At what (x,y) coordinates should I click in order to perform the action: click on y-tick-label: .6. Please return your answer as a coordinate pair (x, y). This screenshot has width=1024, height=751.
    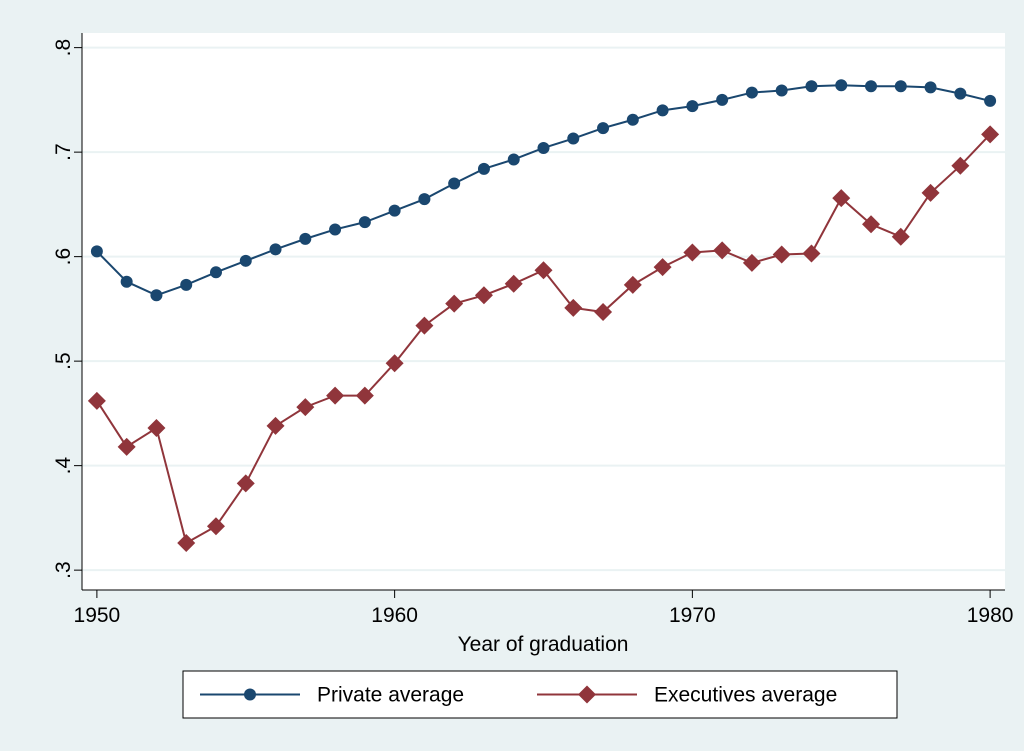
    Looking at the image, I should click on (63, 257).